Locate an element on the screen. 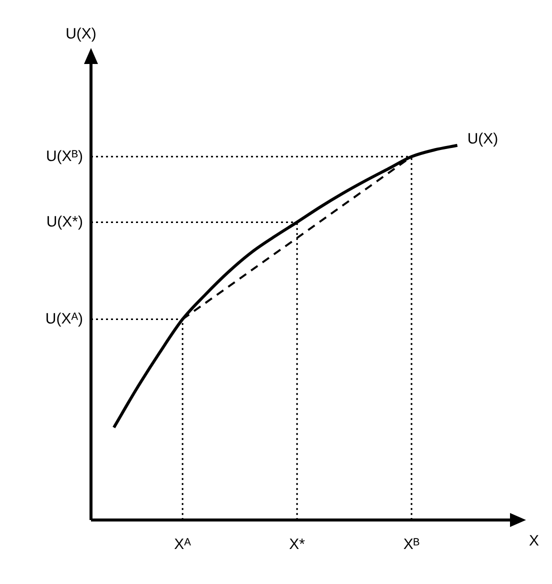 This screenshot has height=584, width=552. x-tick-label: Xᴮ is located at coordinates (411, 545).